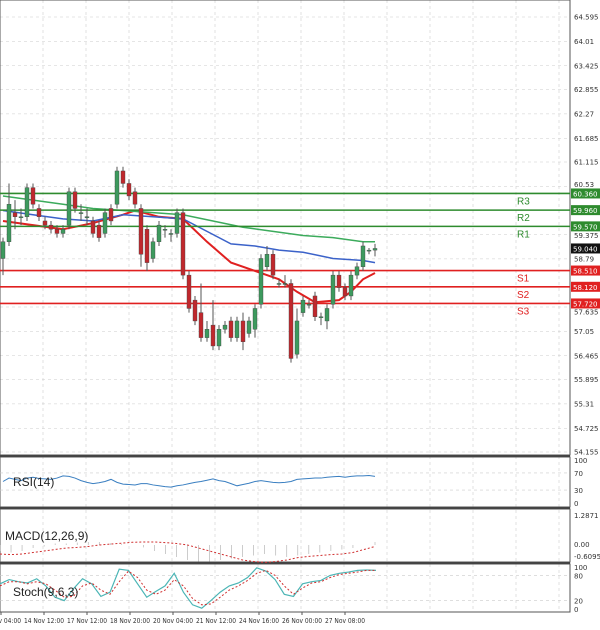  I want to click on price-tick-label: 60.53, so click(584, 185).